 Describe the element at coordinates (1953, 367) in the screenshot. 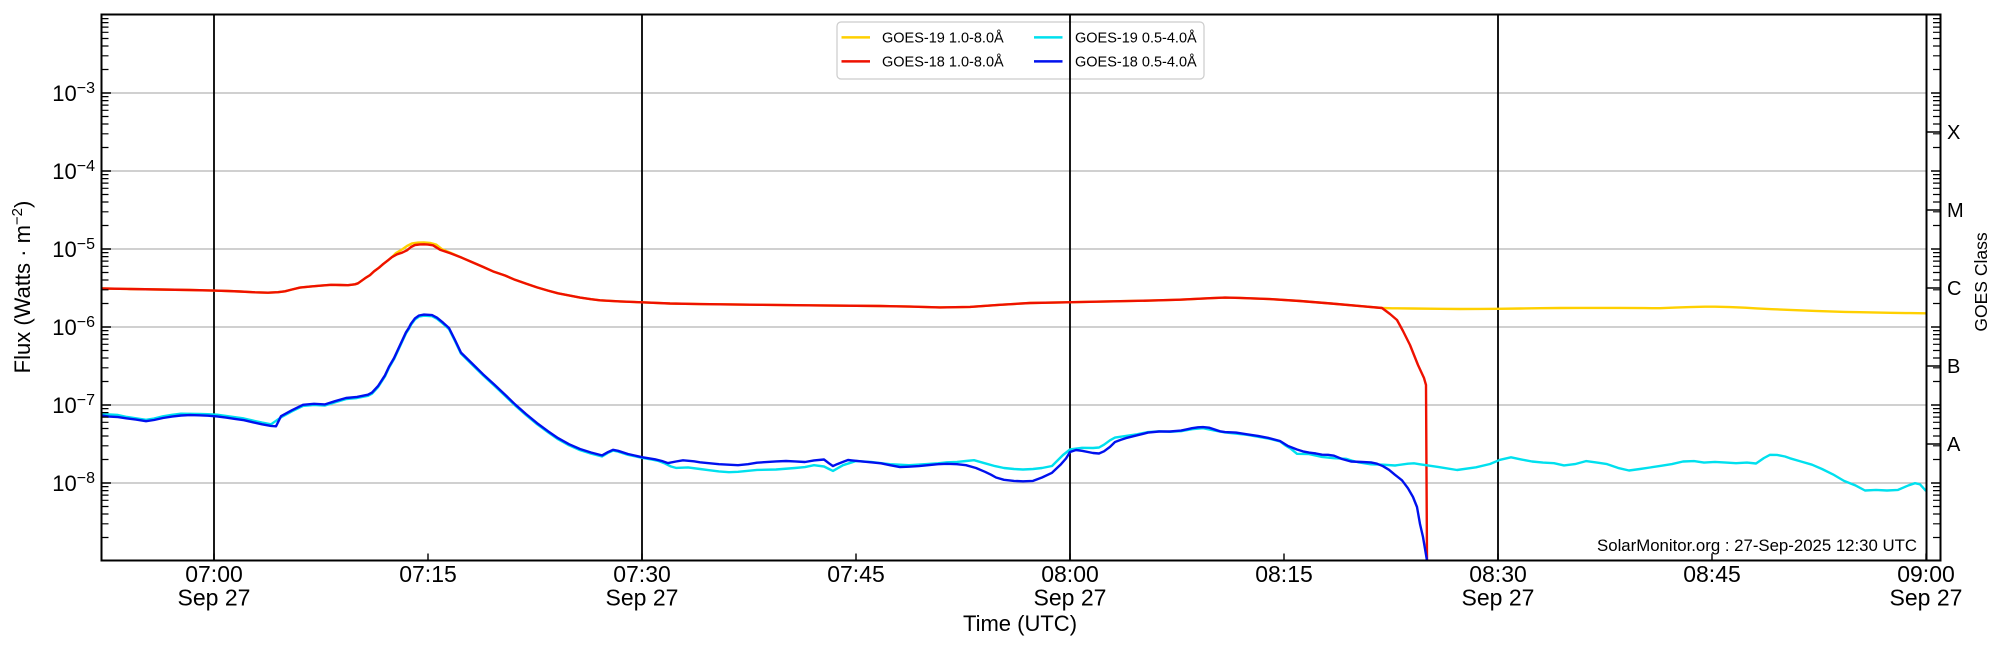

I see `svg-text: B` at that location.